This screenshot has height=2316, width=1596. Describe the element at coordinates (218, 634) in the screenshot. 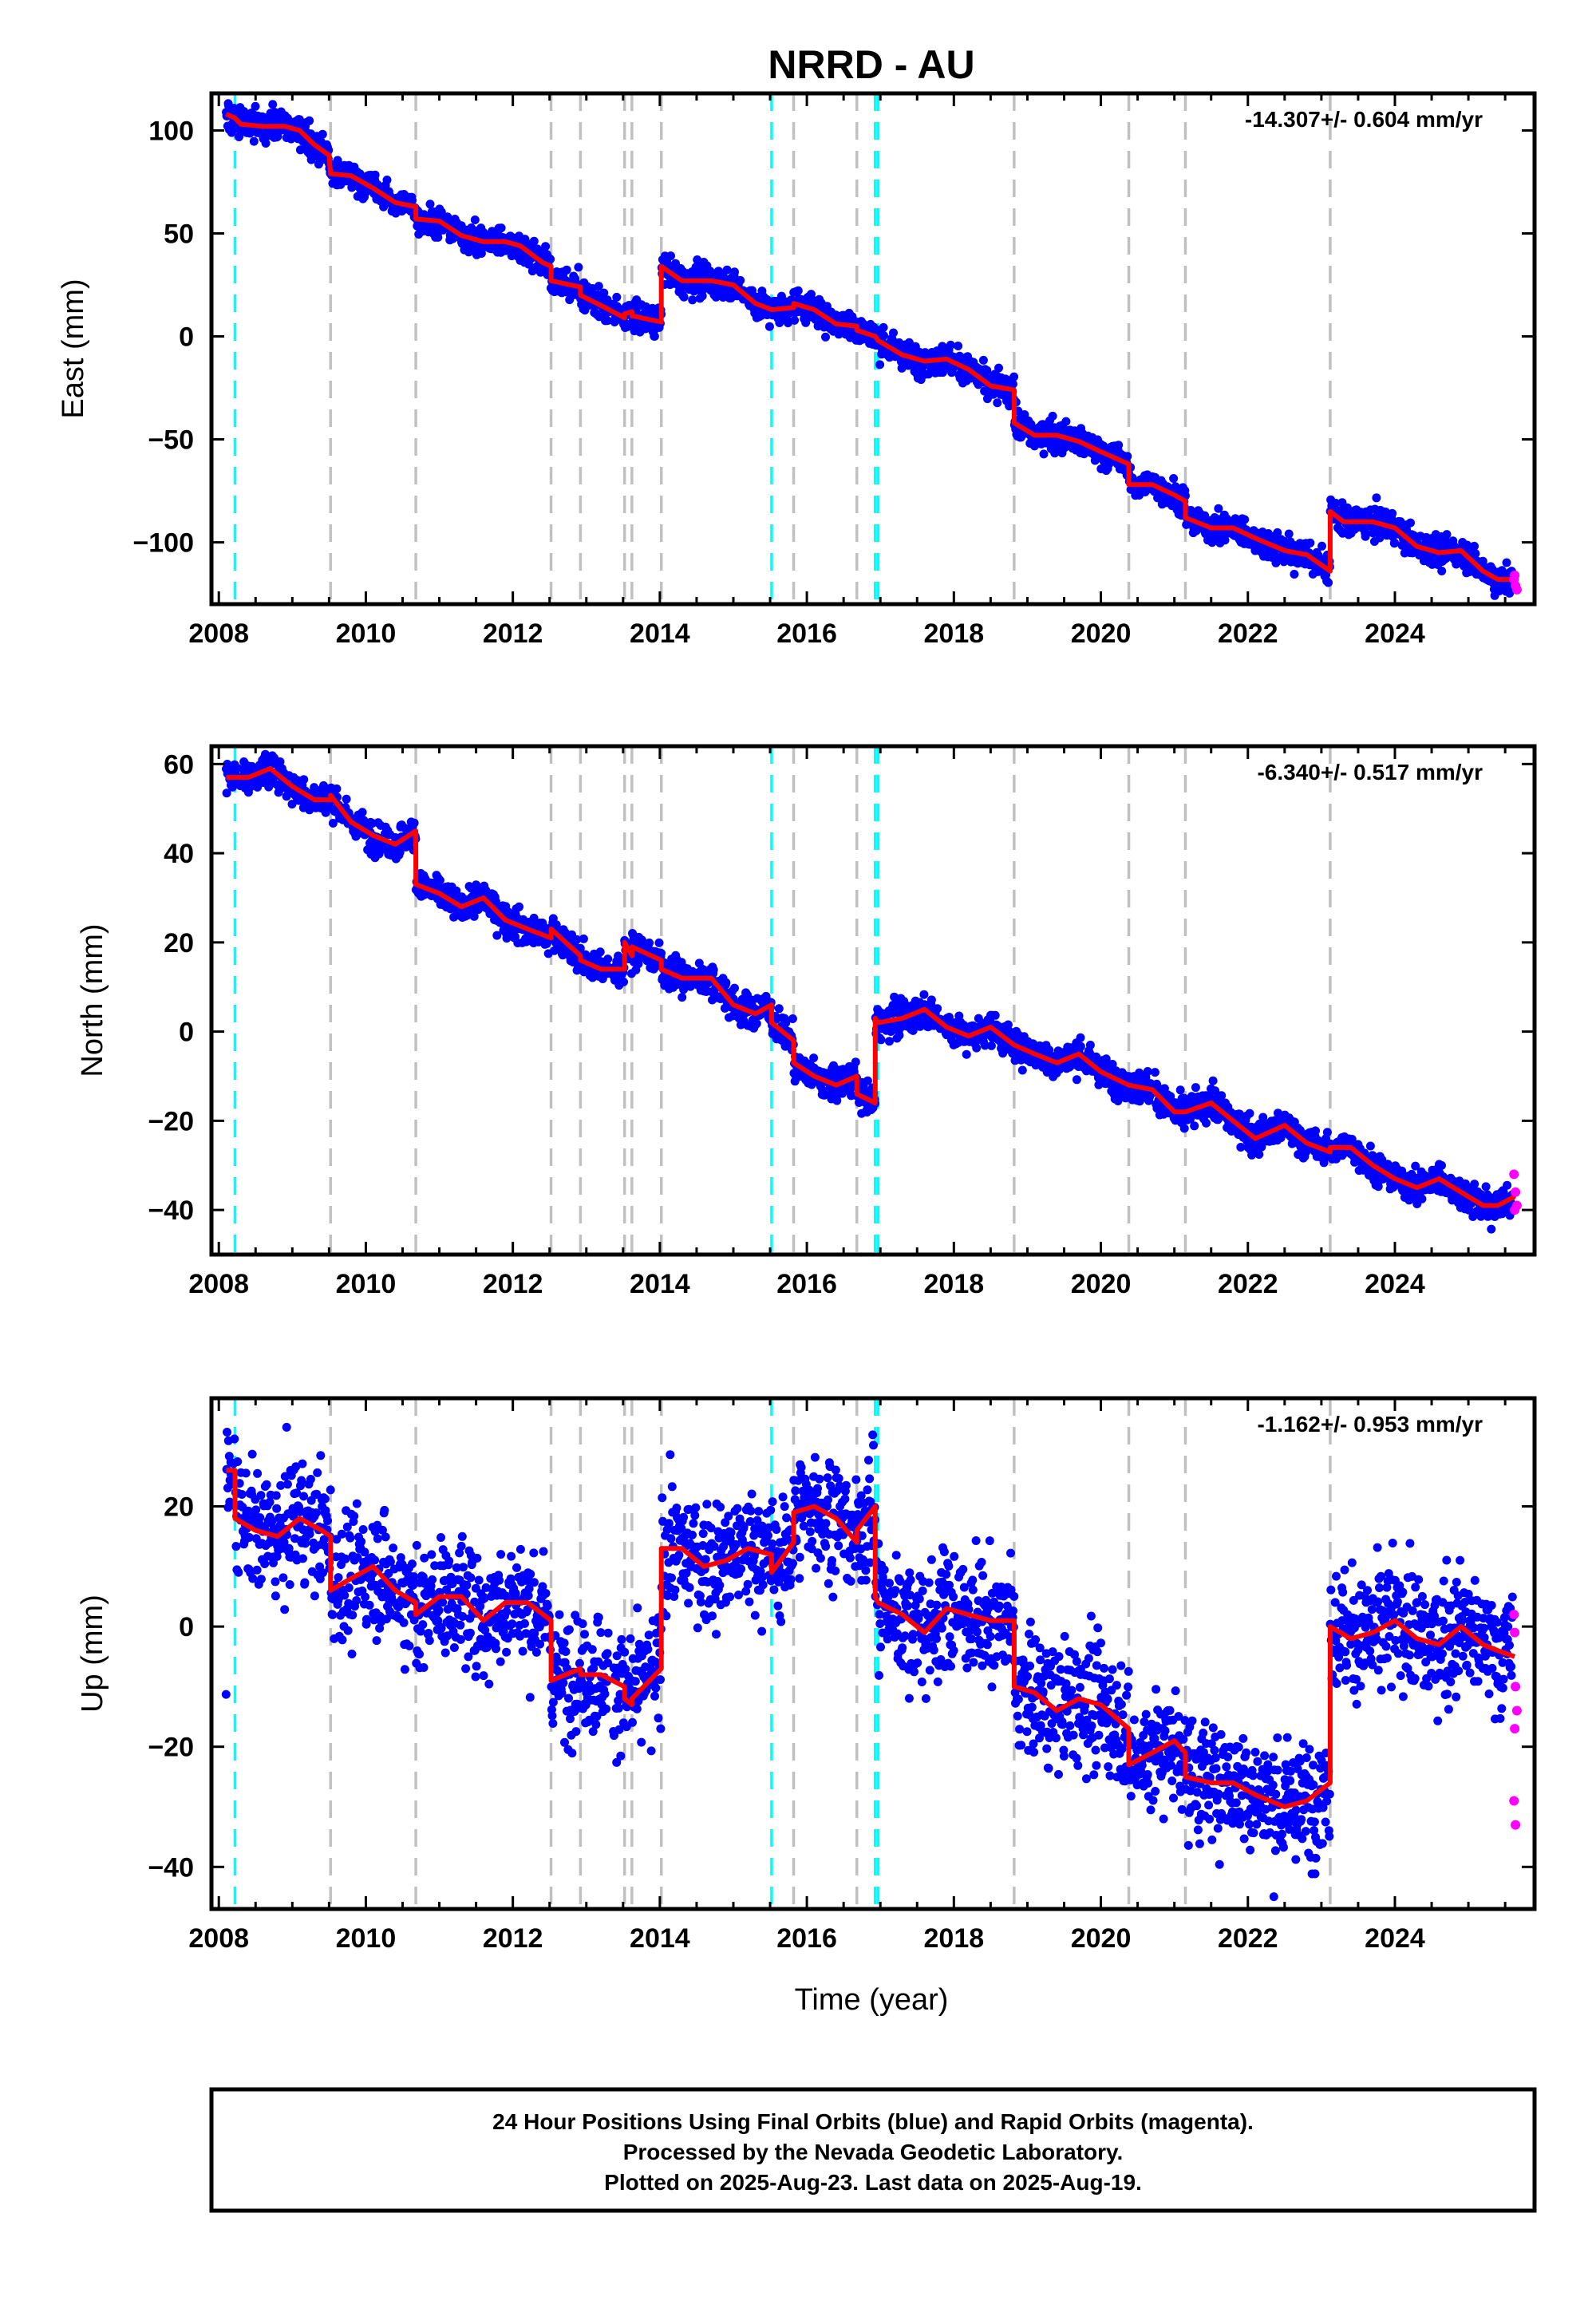

I see `x-tick-label: 2008` at that location.